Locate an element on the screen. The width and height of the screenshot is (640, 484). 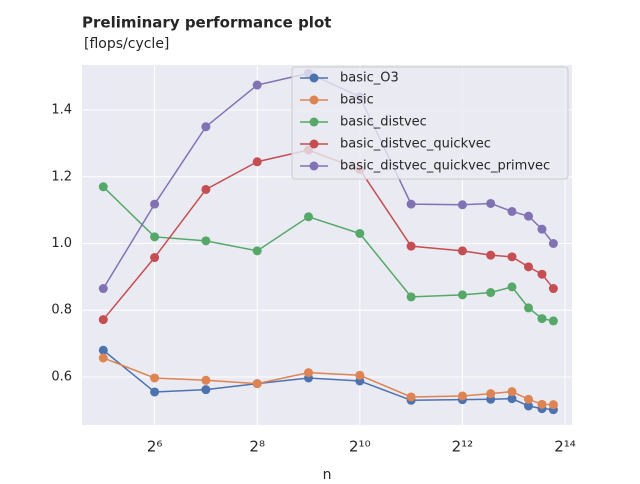
x-tick-label: 2⁸ is located at coordinates (257, 447).